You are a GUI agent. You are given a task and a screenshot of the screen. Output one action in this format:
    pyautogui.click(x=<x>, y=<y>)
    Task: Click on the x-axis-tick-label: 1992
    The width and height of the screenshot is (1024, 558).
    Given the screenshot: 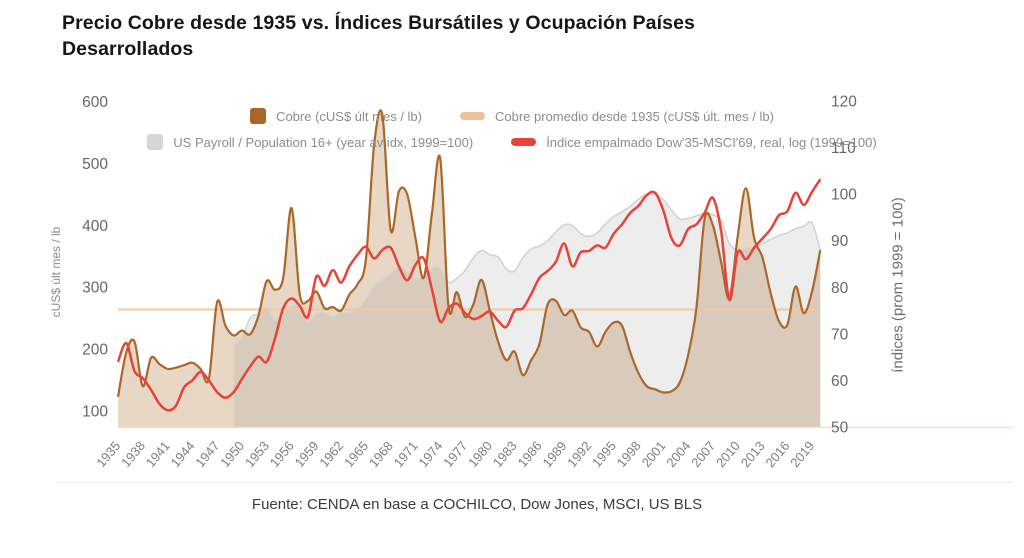 What is the action you would take?
    pyautogui.click(x=579, y=454)
    